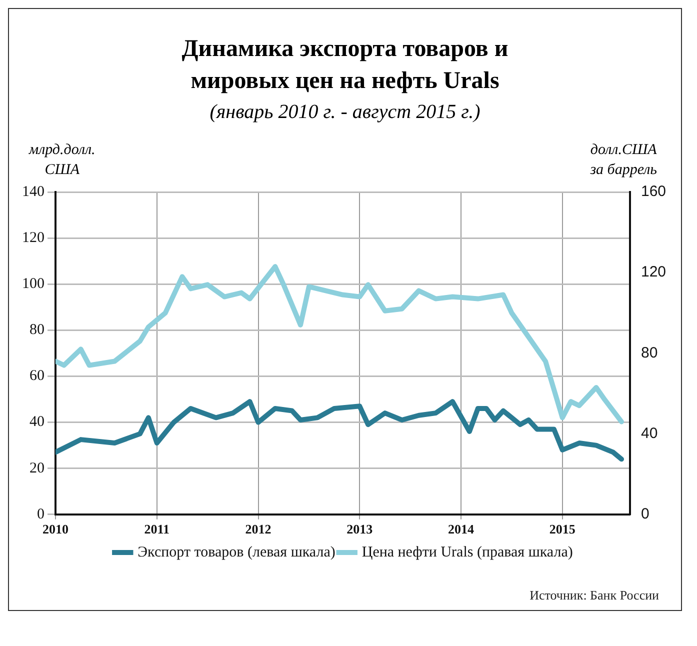 Image resolution: width=697 pixels, height=646 pixels. I want to click on x-tick-label: 2011, so click(157, 529).